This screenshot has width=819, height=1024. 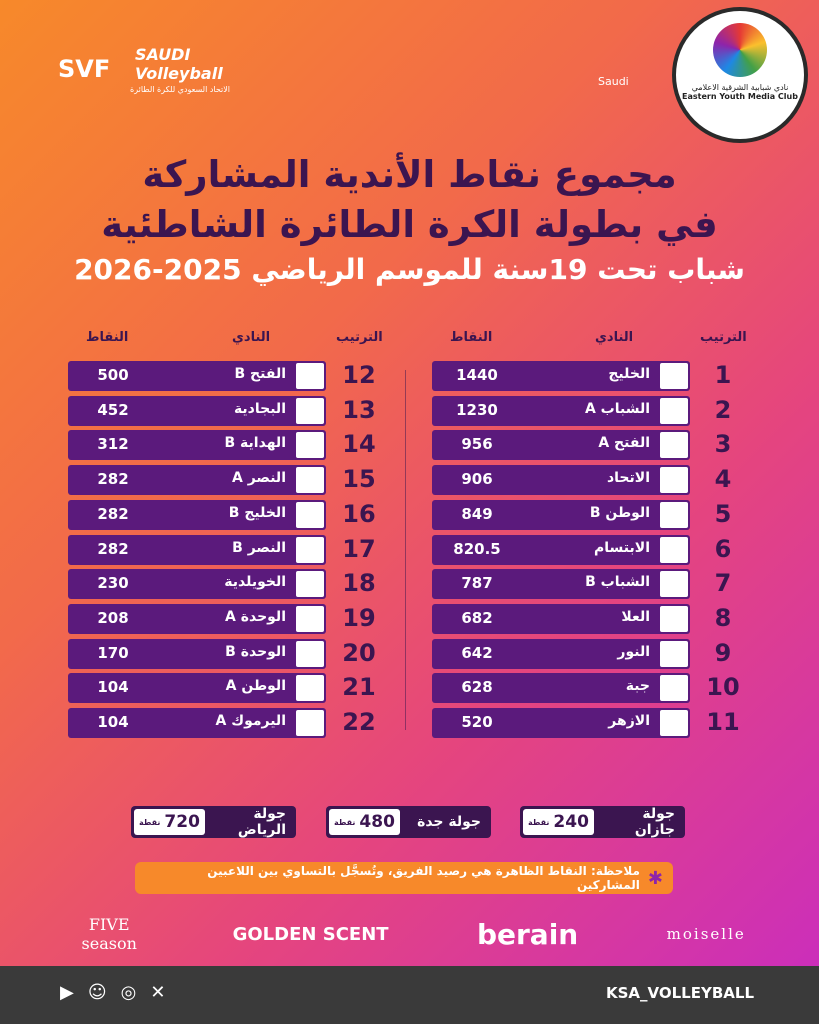 What do you see at coordinates (377, 822) in the screenshot?
I see `round-points: 480` at bounding box center [377, 822].